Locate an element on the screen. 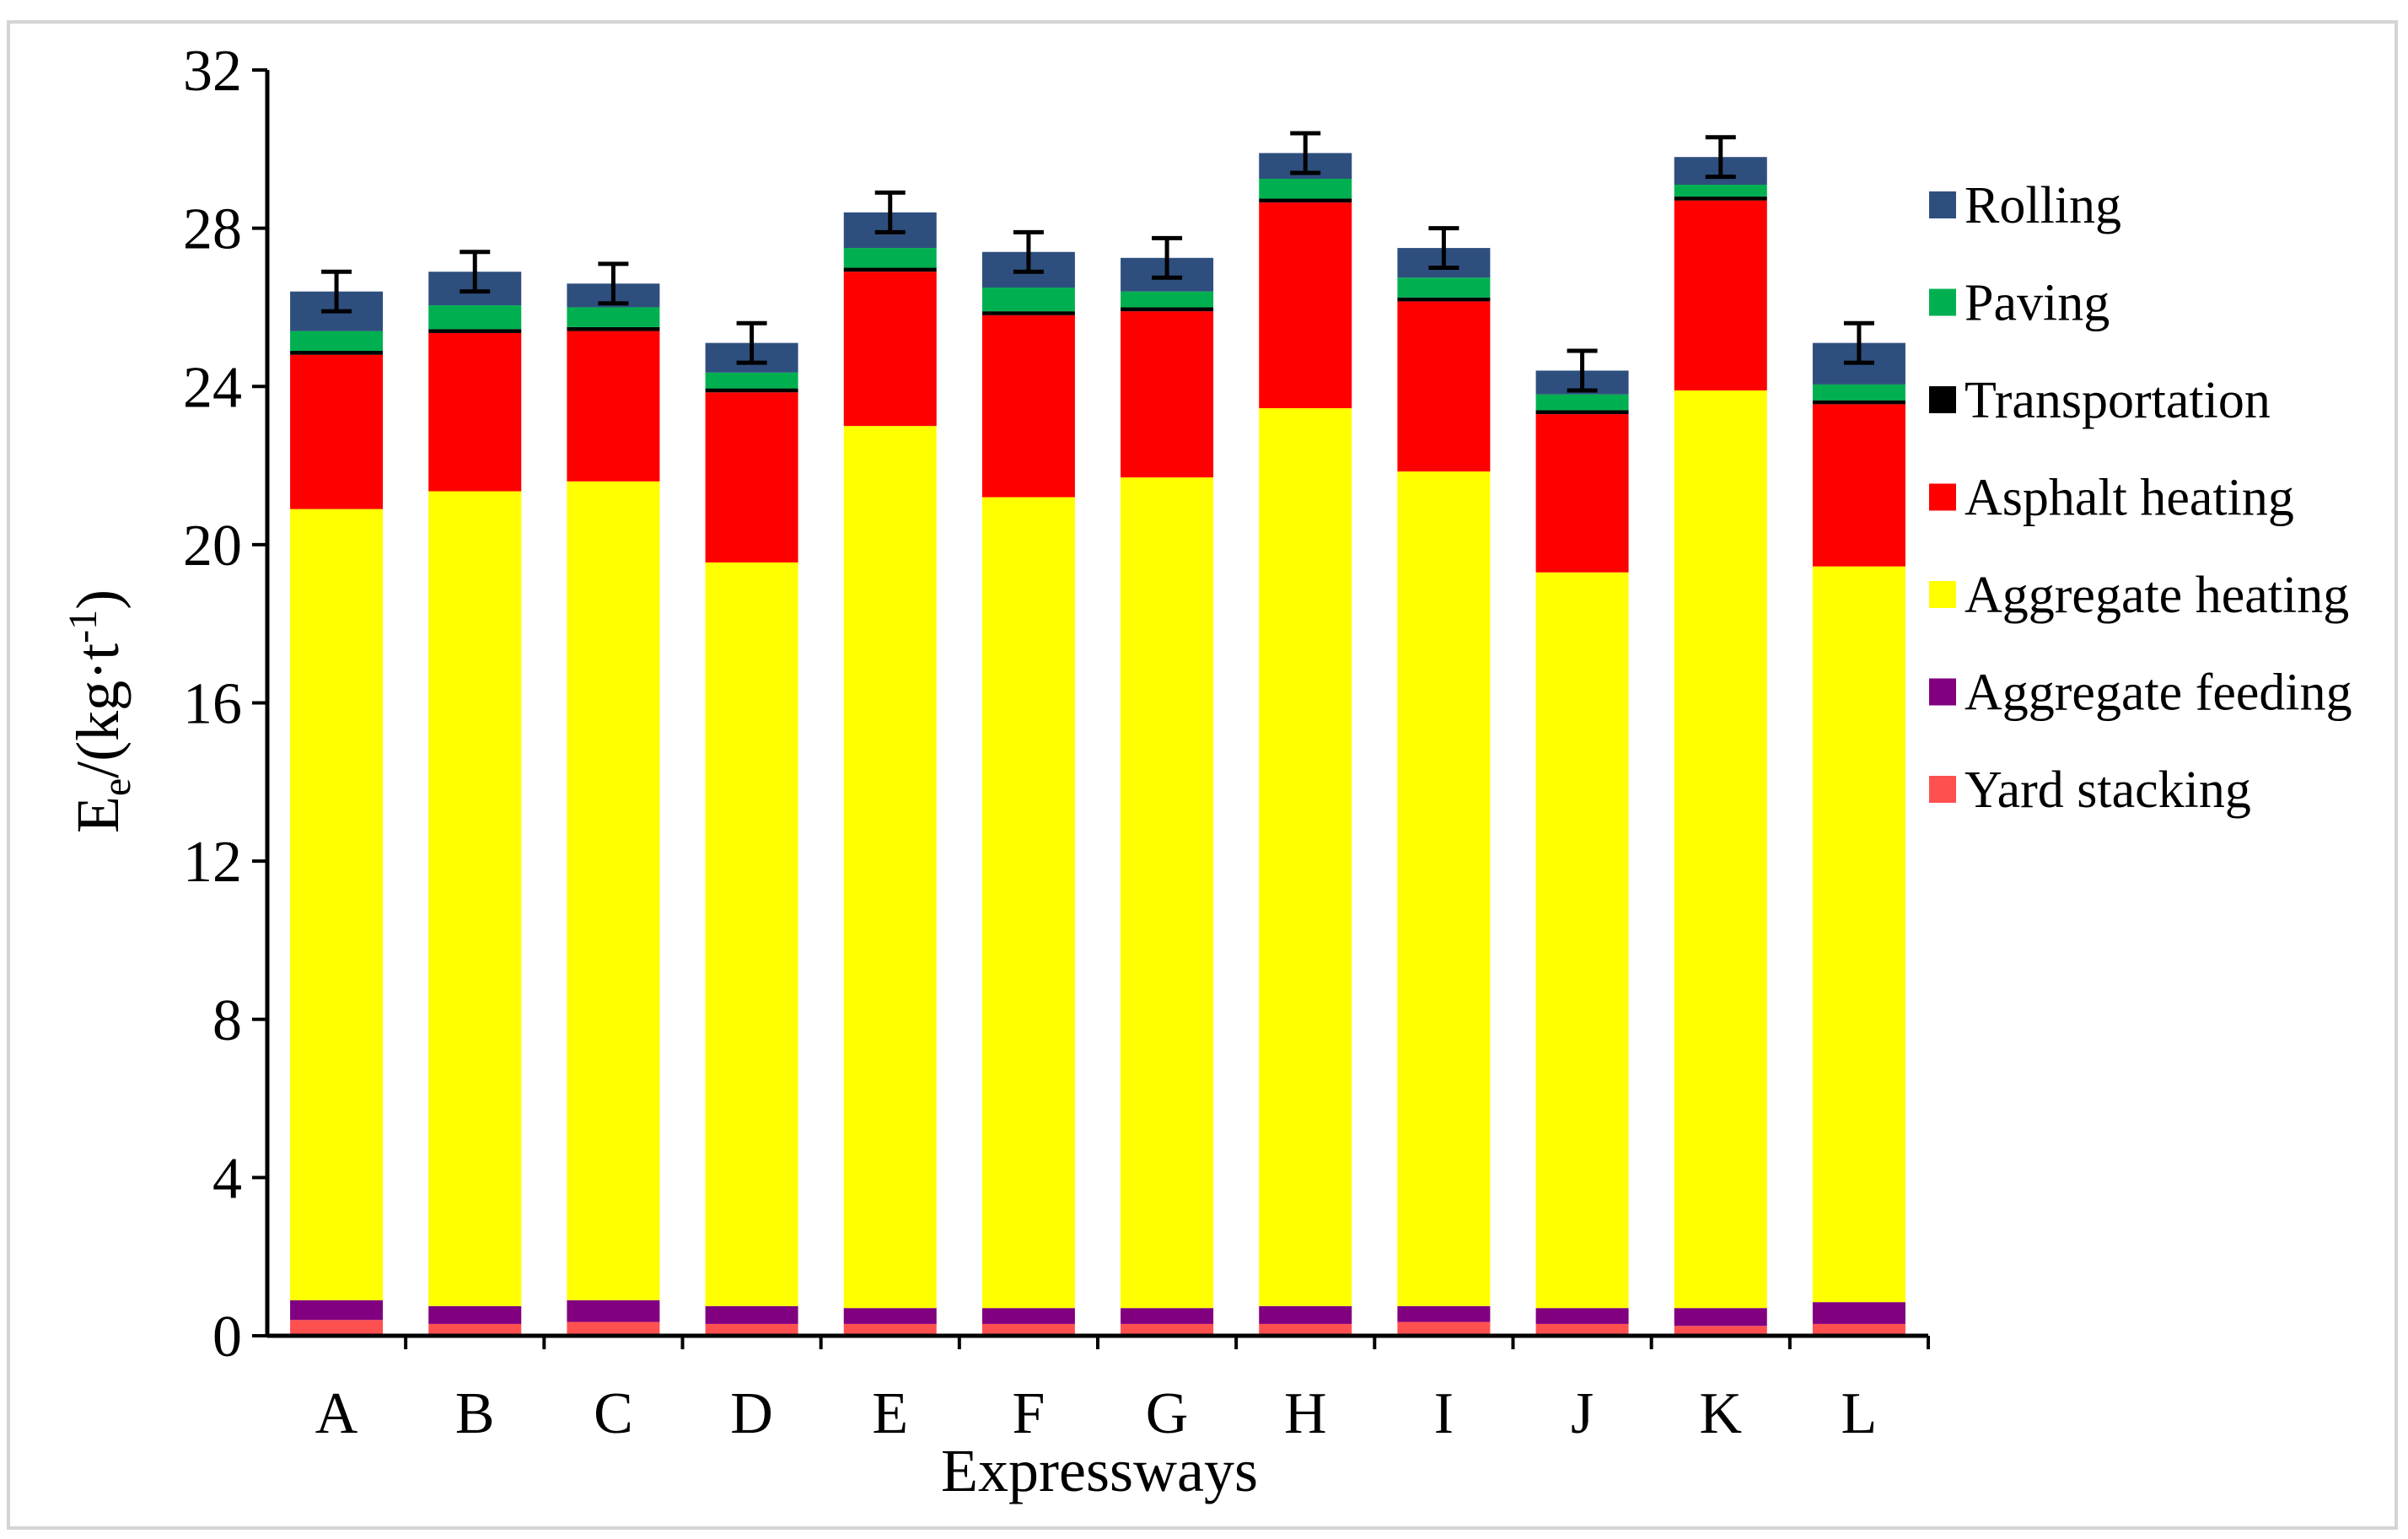  x-tick-label-k: K is located at coordinates (1721, 1413).